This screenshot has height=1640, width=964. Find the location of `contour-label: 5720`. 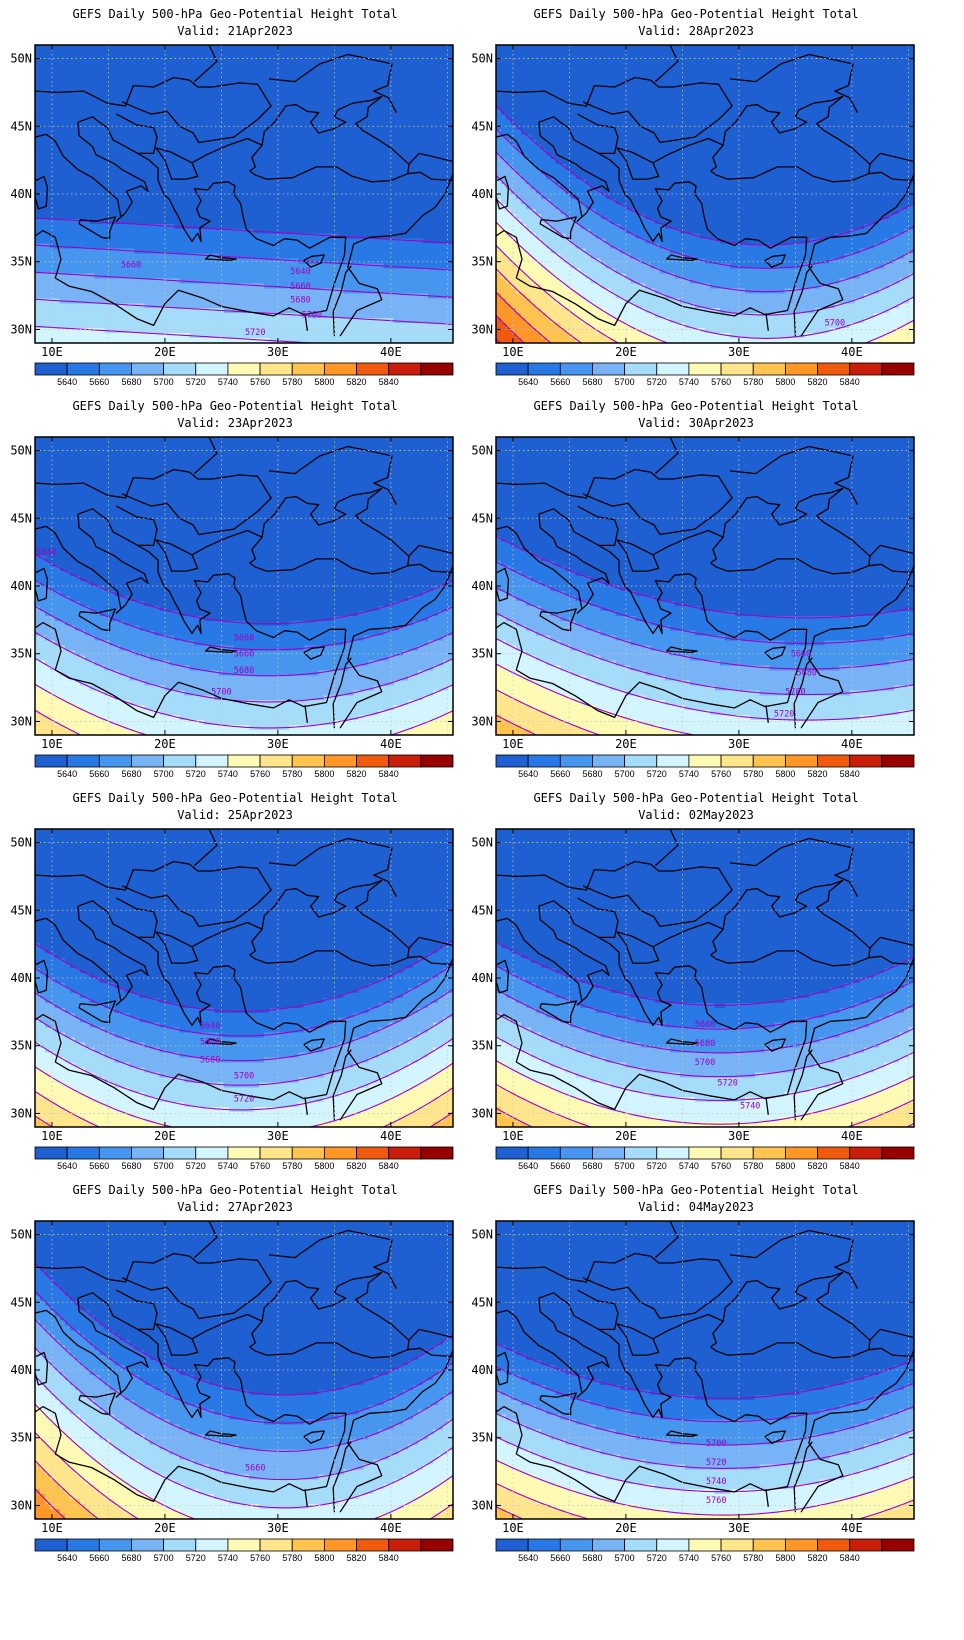

contour-label: 5720 is located at coordinates (716, 1463).